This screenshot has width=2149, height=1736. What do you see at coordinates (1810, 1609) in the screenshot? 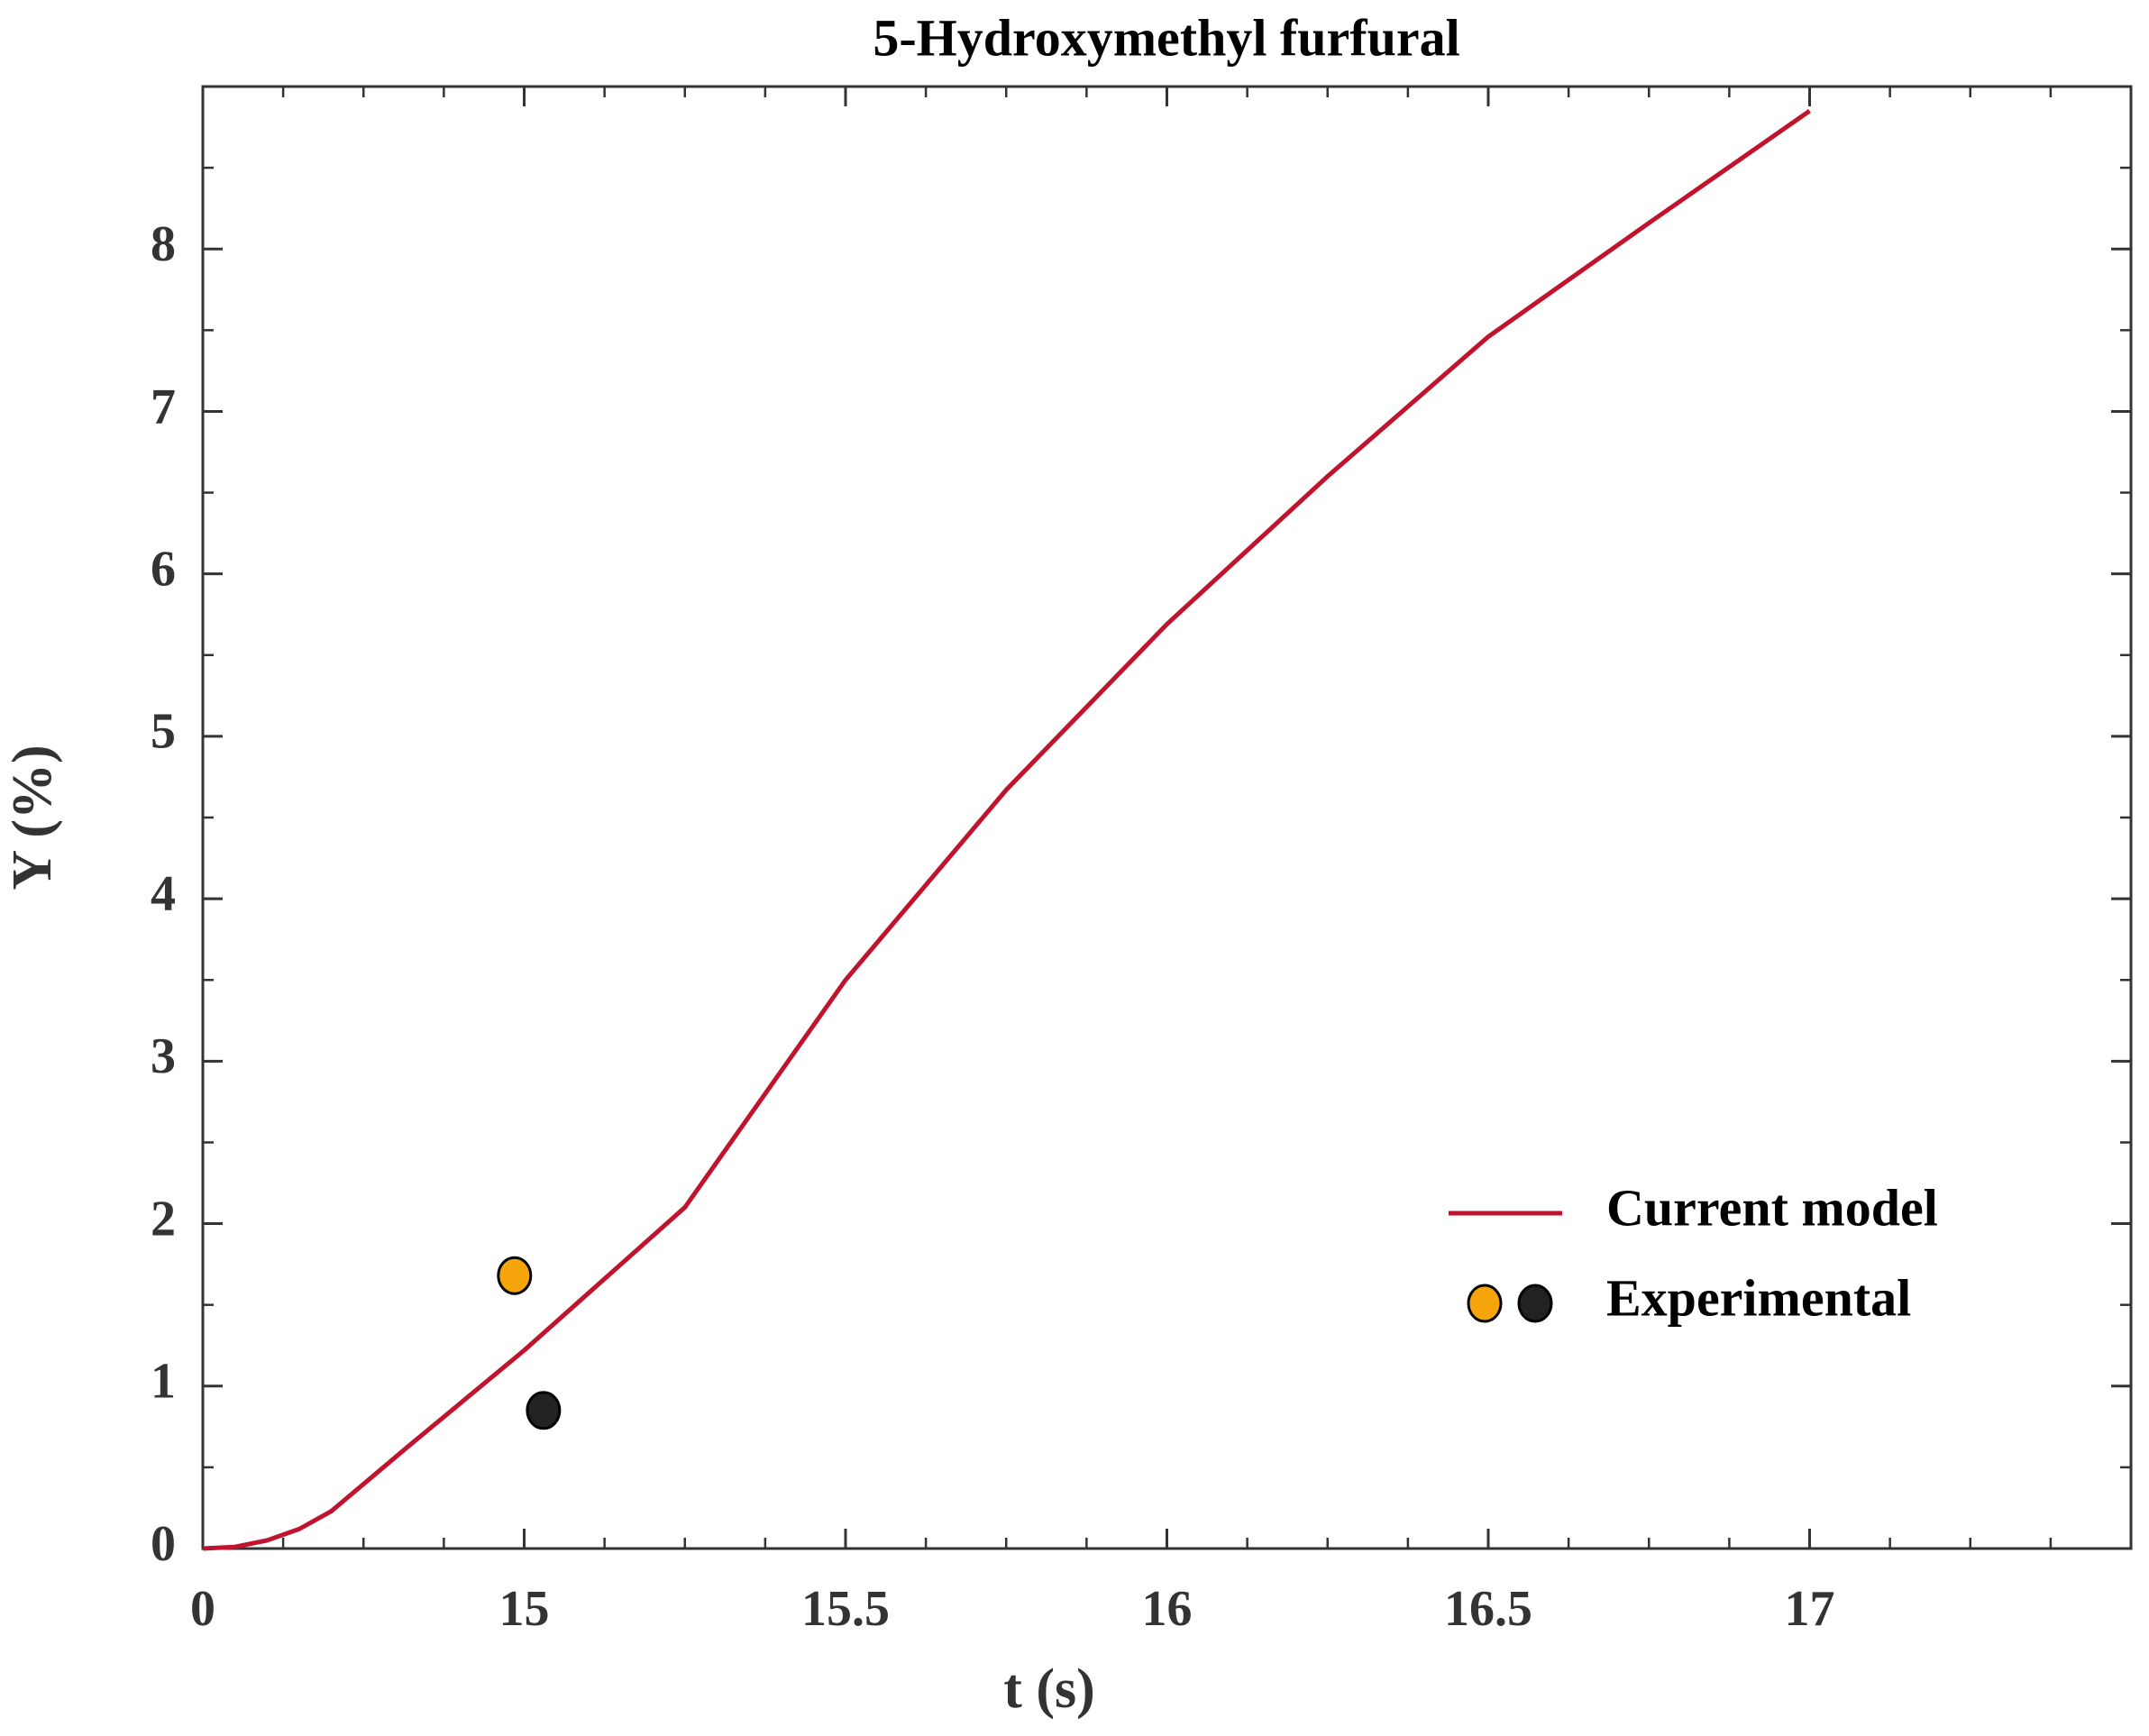
I see `x-tick-label: 17` at bounding box center [1810, 1609].